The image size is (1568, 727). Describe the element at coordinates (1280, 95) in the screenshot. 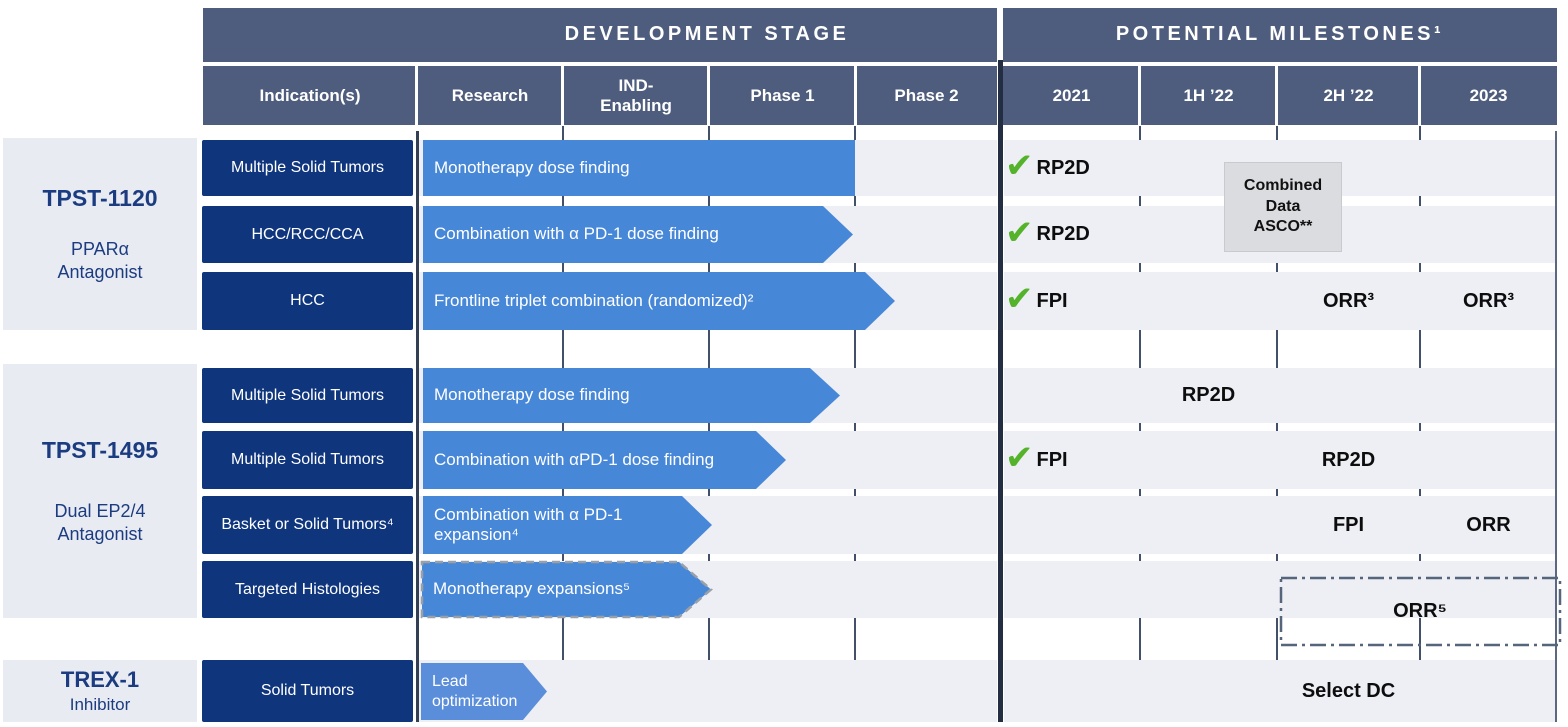

I see `milestones-subheader-band` at that location.